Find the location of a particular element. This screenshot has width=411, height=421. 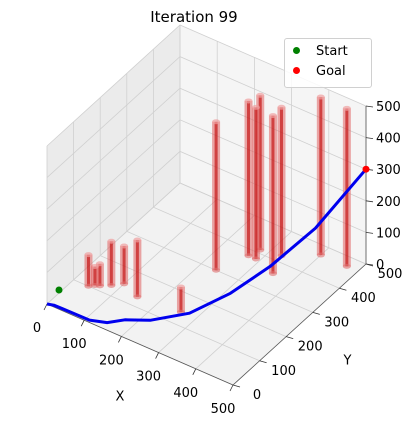

x-tick-label: 300 is located at coordinates (148, 377).